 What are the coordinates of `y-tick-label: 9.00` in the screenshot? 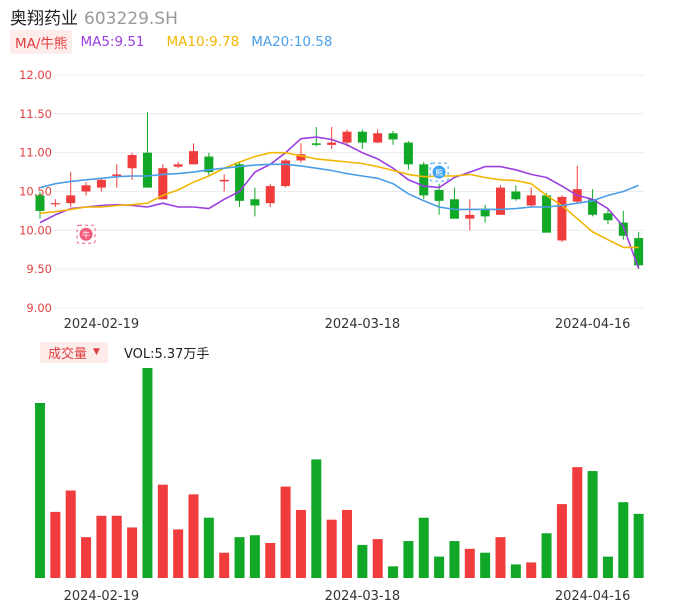 It's located at (39, 308).